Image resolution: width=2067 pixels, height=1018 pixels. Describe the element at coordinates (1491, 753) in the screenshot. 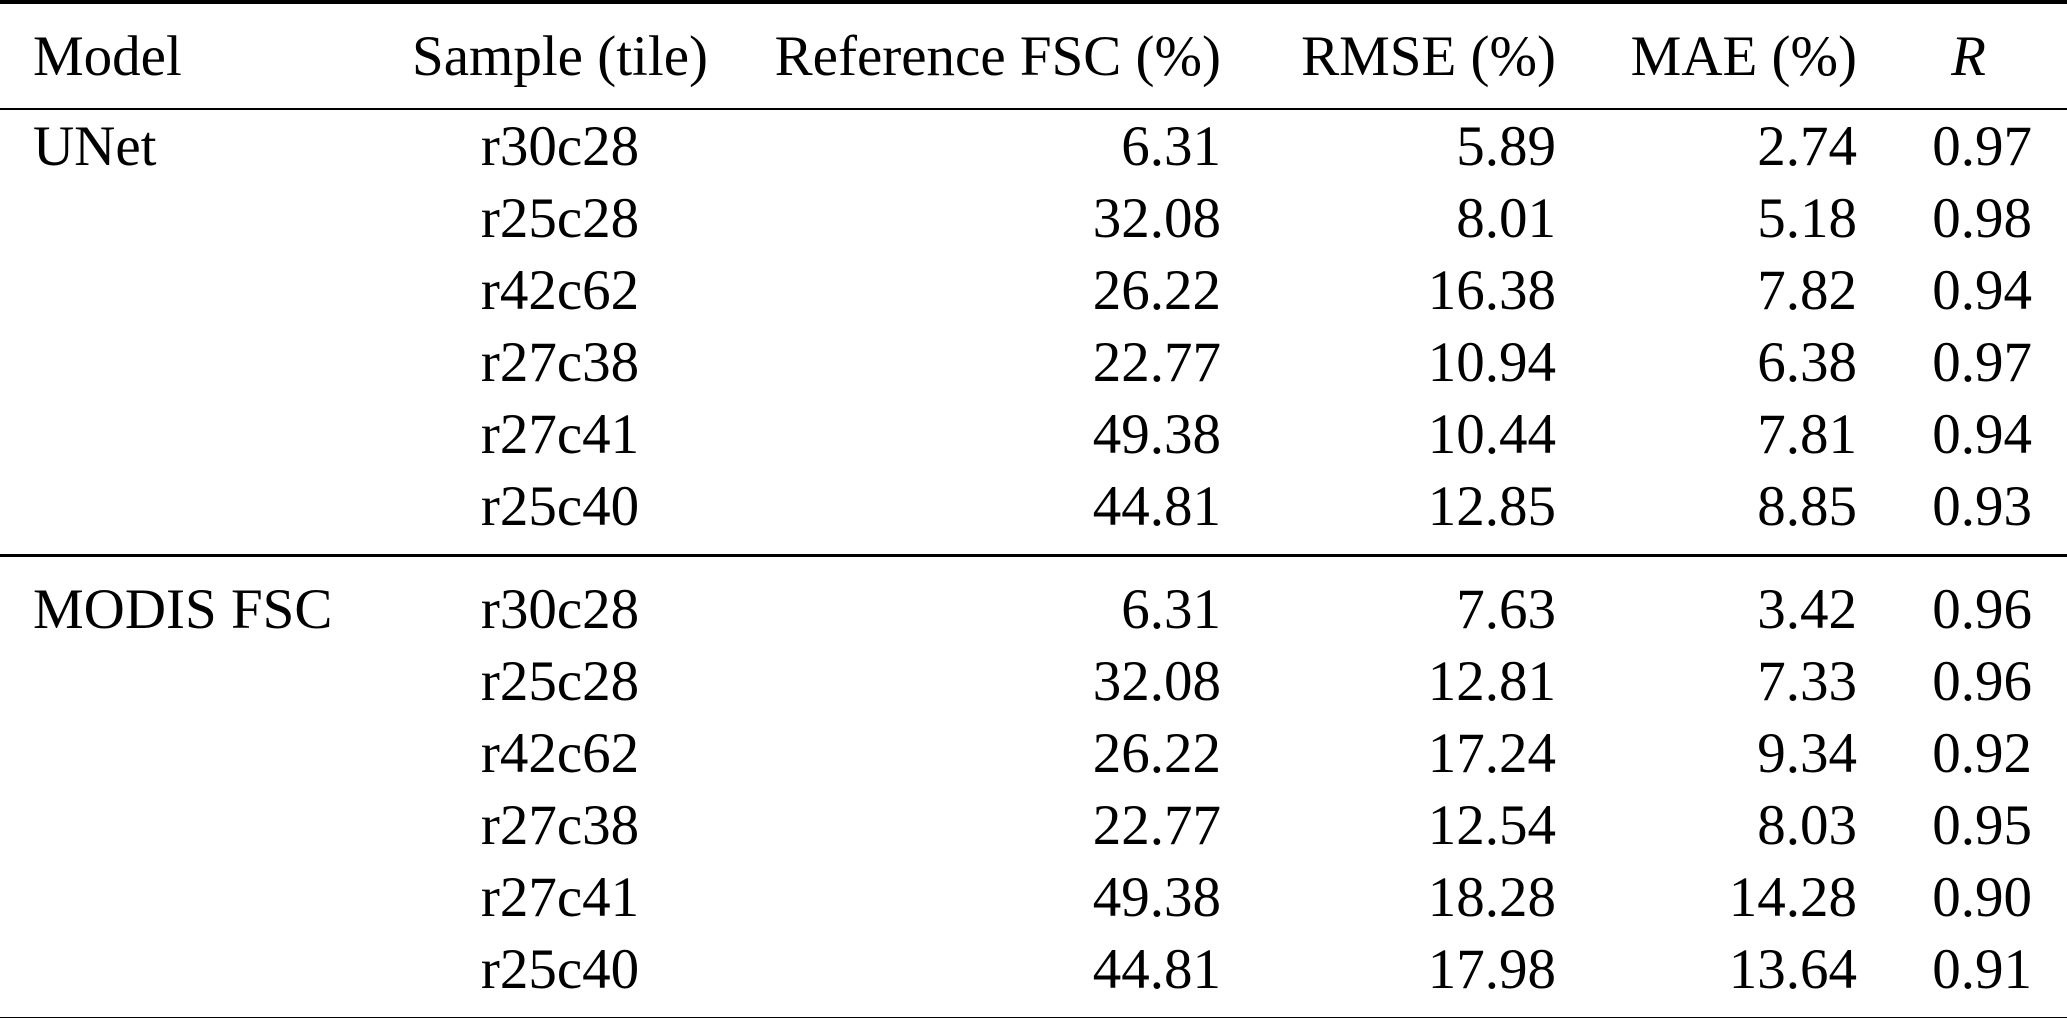

I see `table-cell-rmse: 17.24` at that location.